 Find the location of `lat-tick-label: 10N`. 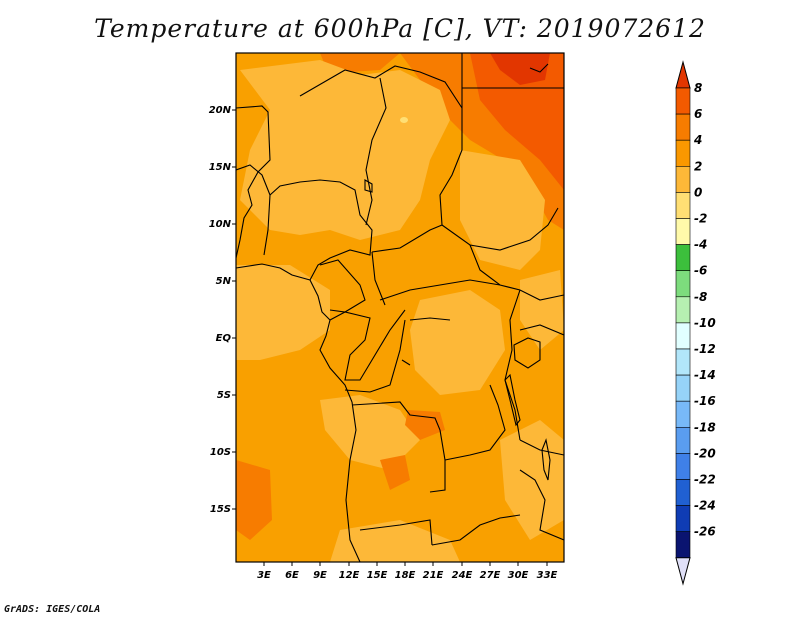

lat-tick-label: 10N is located at coordinates (220, 224).